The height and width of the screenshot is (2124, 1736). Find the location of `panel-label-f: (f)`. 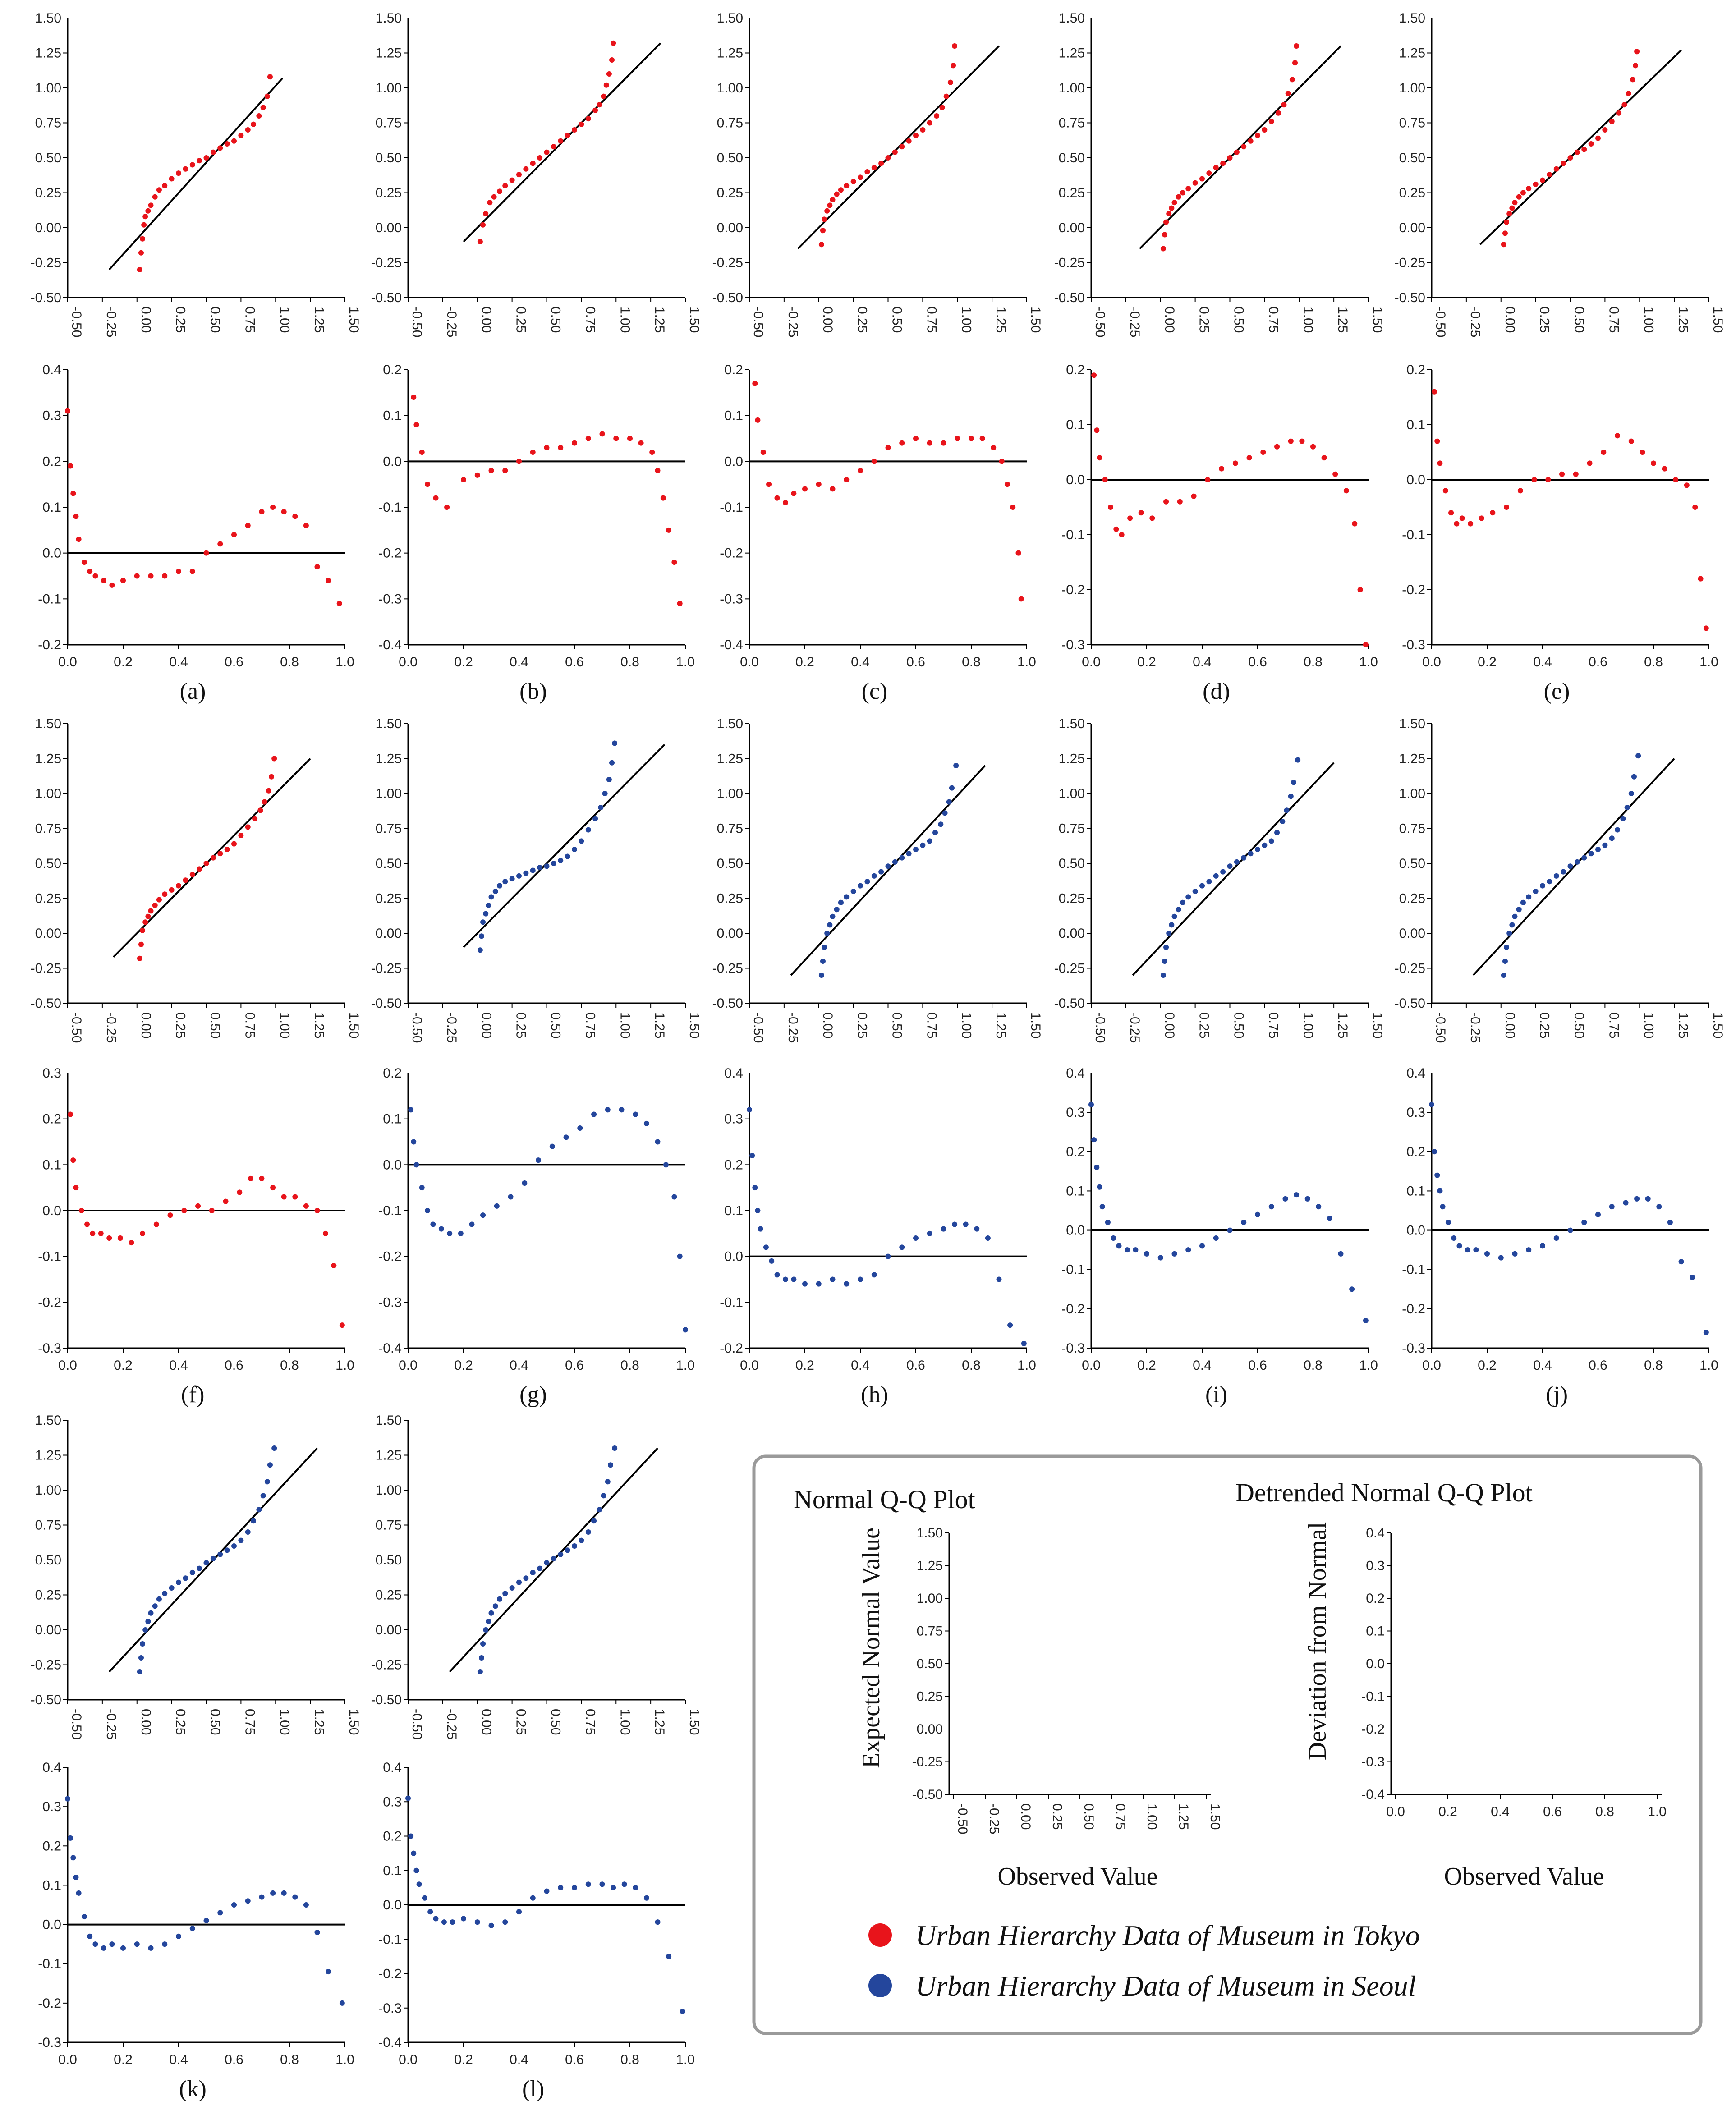

panel-label-f: (f) is located at coordinates (193, 1395).